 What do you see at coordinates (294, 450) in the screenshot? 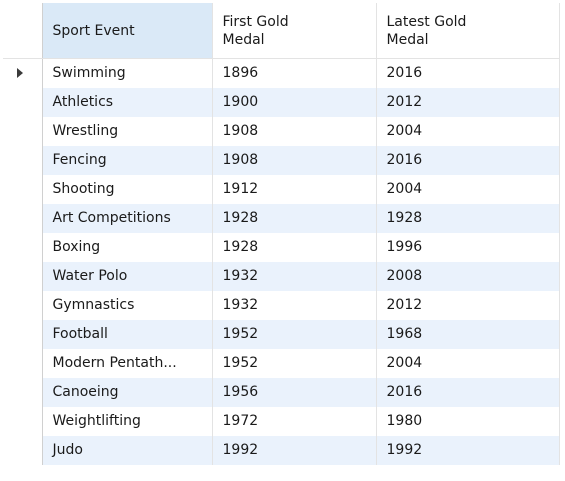
I see `cell-first-gold-medal: 1992` at bounding box center [294, 450].